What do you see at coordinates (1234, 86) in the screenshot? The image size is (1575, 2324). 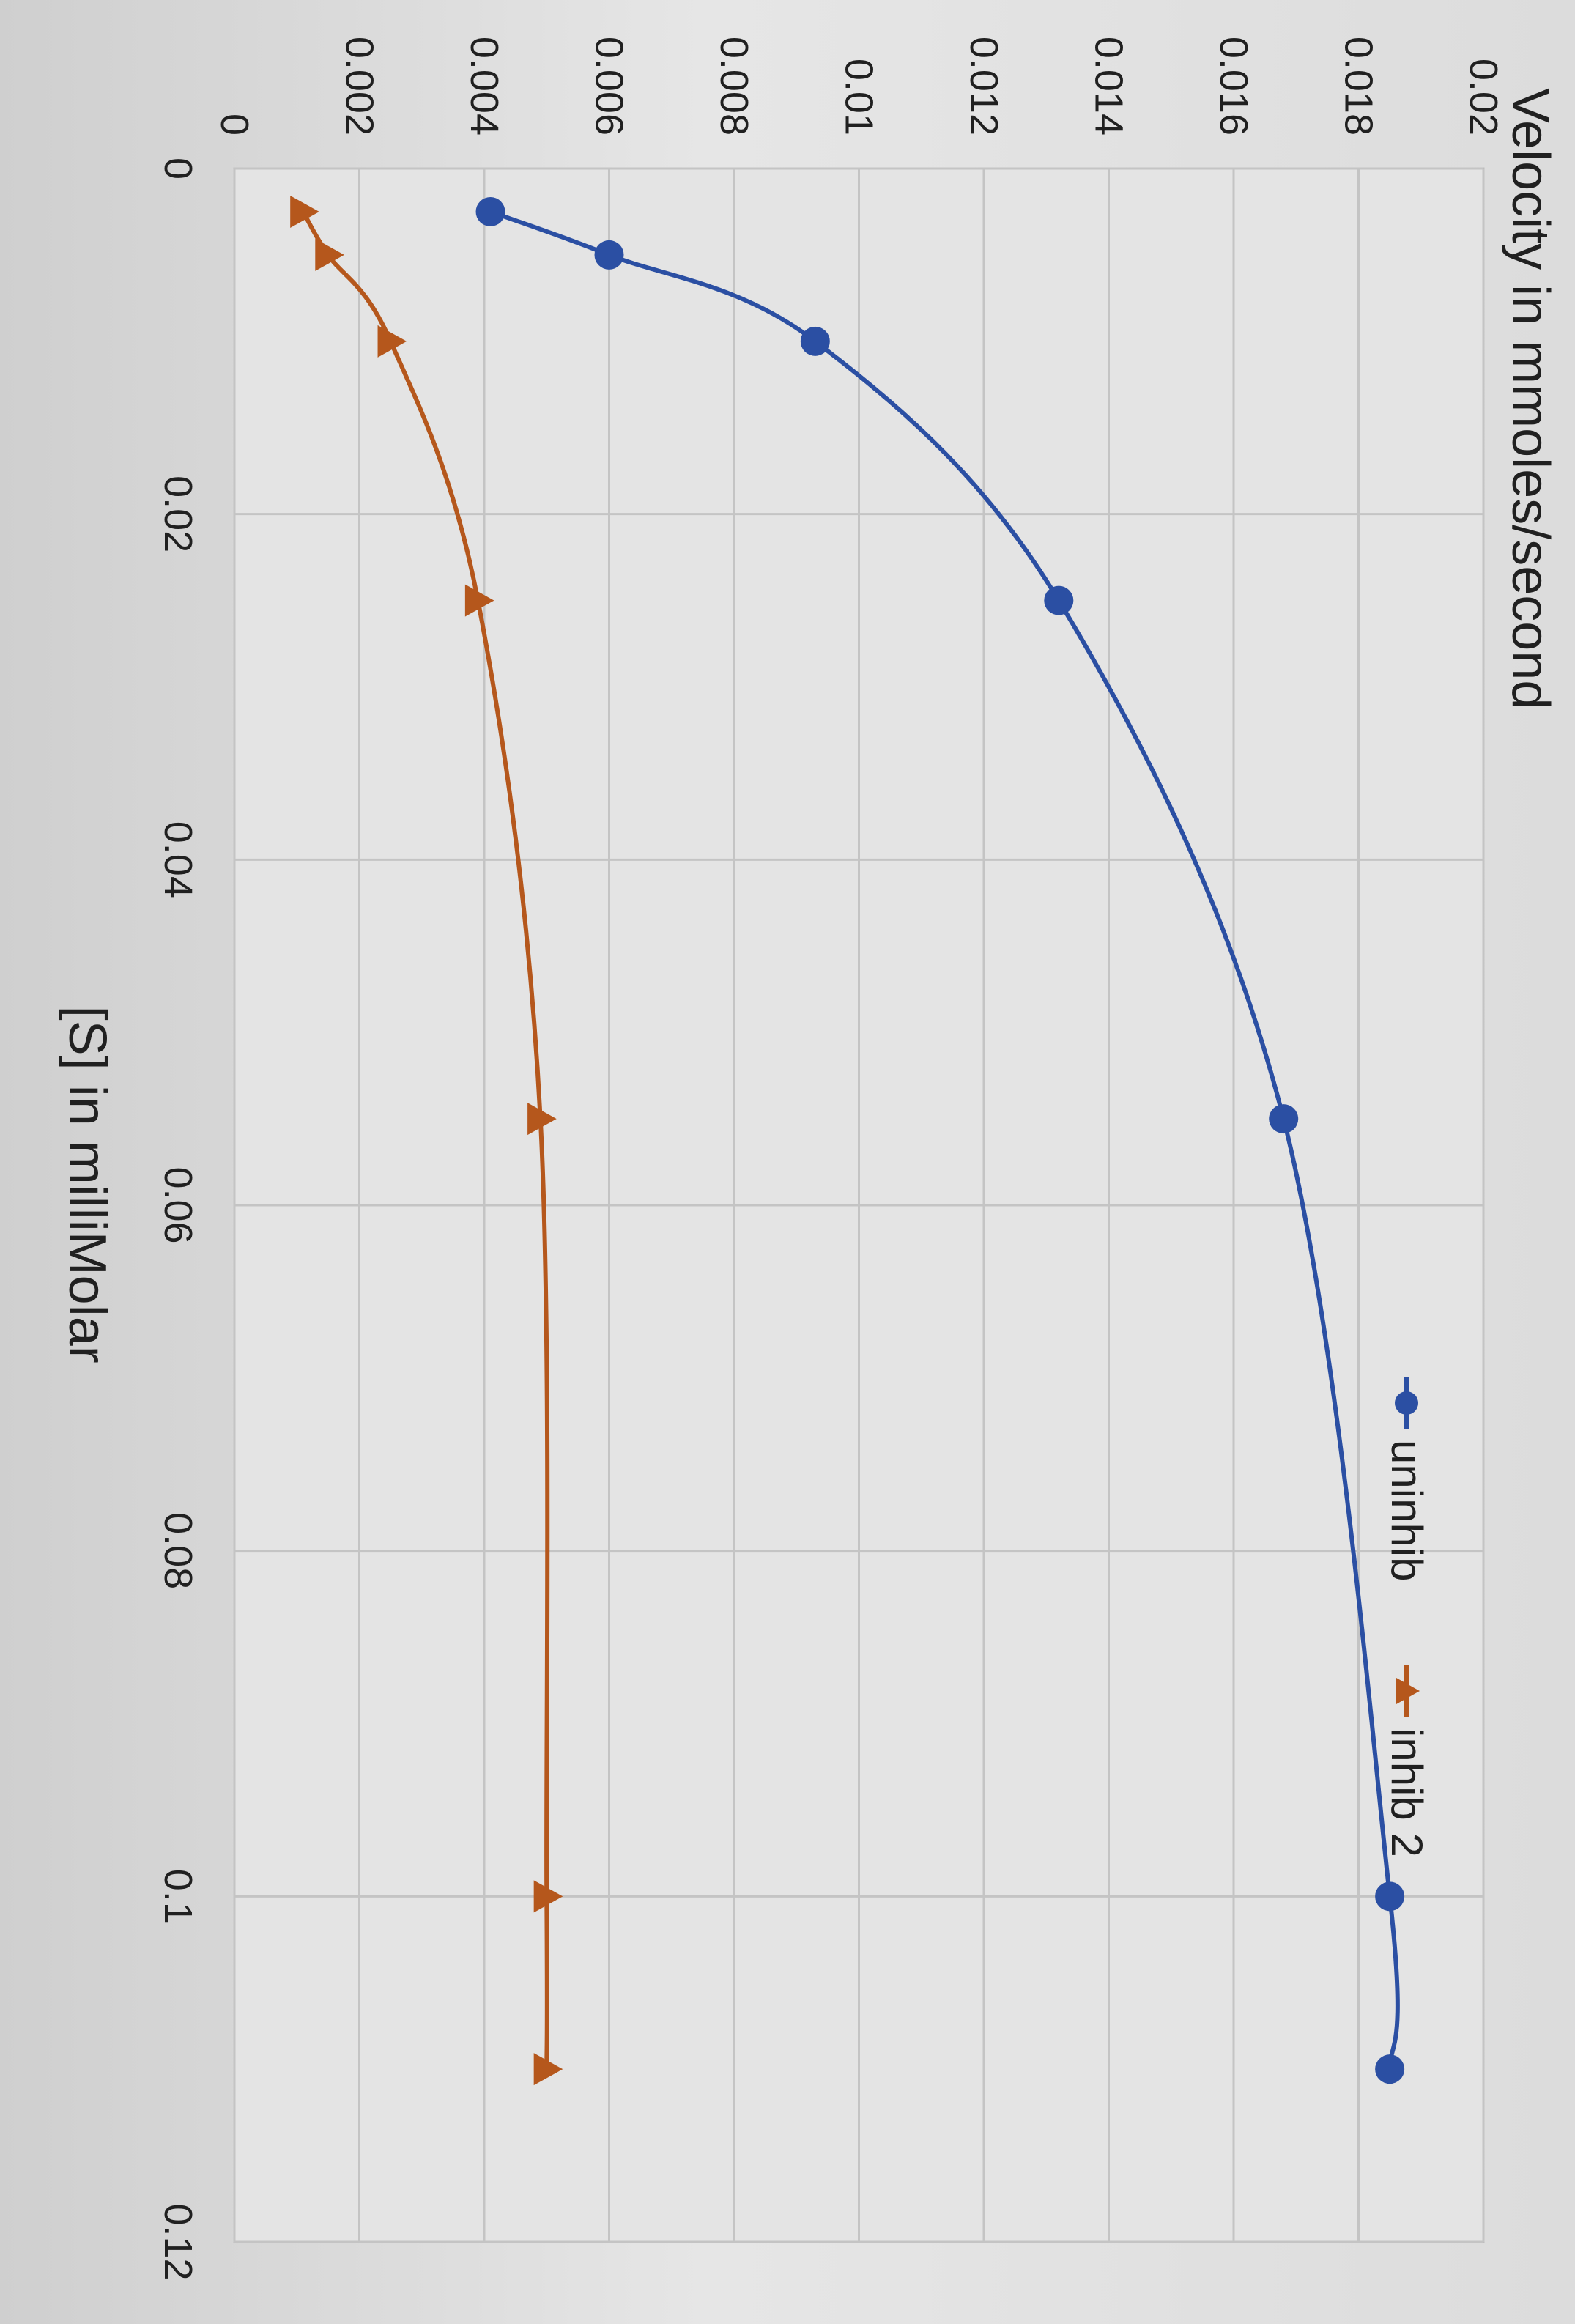 I see `y-tick-label: 0.016` at bounding box center [1234, 86].